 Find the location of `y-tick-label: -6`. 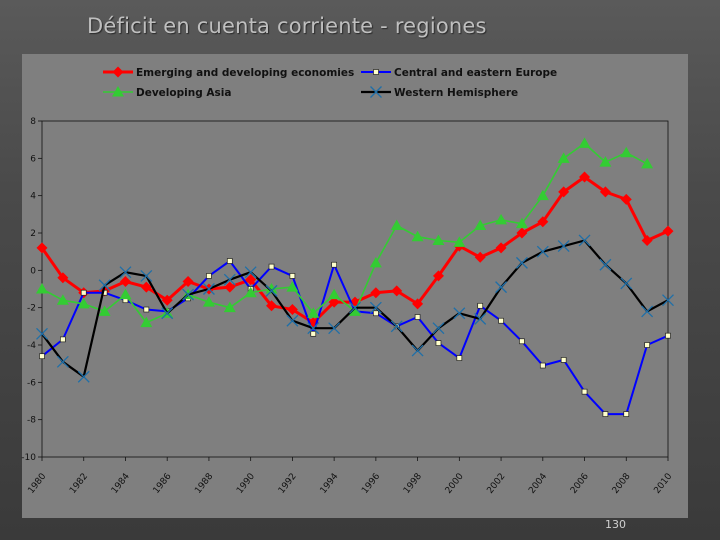

y-tick-label: -6 is located at coordinates (31, 383).